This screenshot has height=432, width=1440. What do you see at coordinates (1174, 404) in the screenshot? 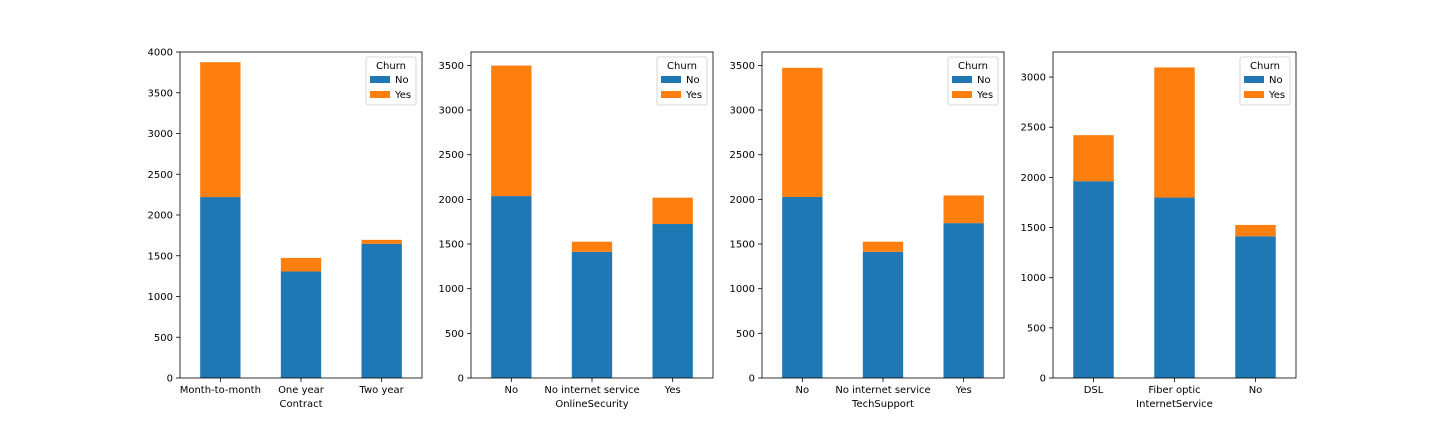
I see `x-axis-label: InternetService` at bounding box center [1174, 404].